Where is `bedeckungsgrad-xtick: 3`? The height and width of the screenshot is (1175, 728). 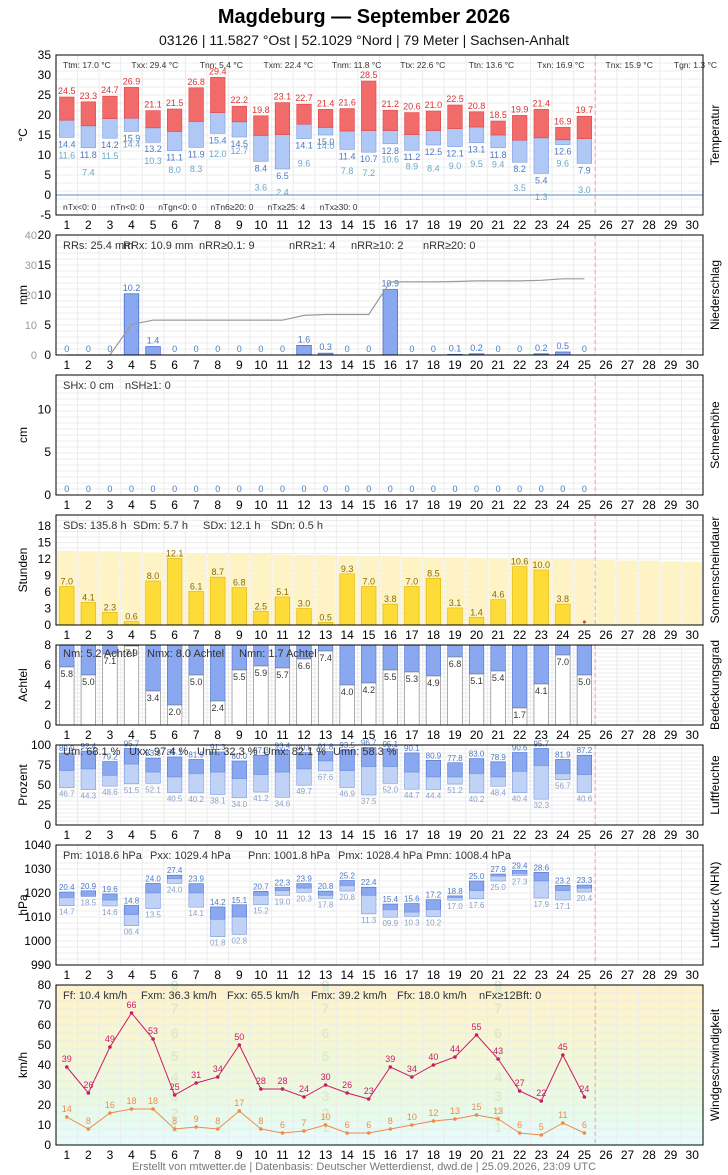
bedeckungsgrad-xtick: 3 is located at coordinates (110, 735).